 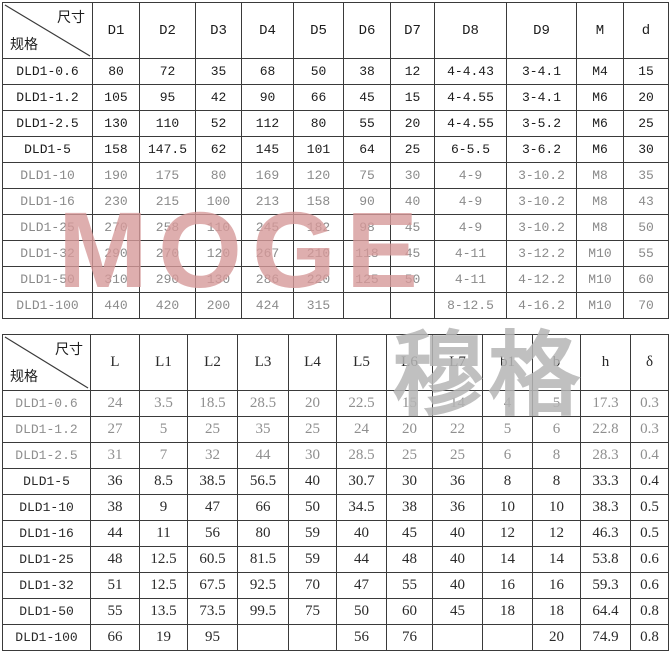 What do you see at coordinates (267, 227) in the screenshot?
I see `cell: 245` at bounding box center [267, 227].